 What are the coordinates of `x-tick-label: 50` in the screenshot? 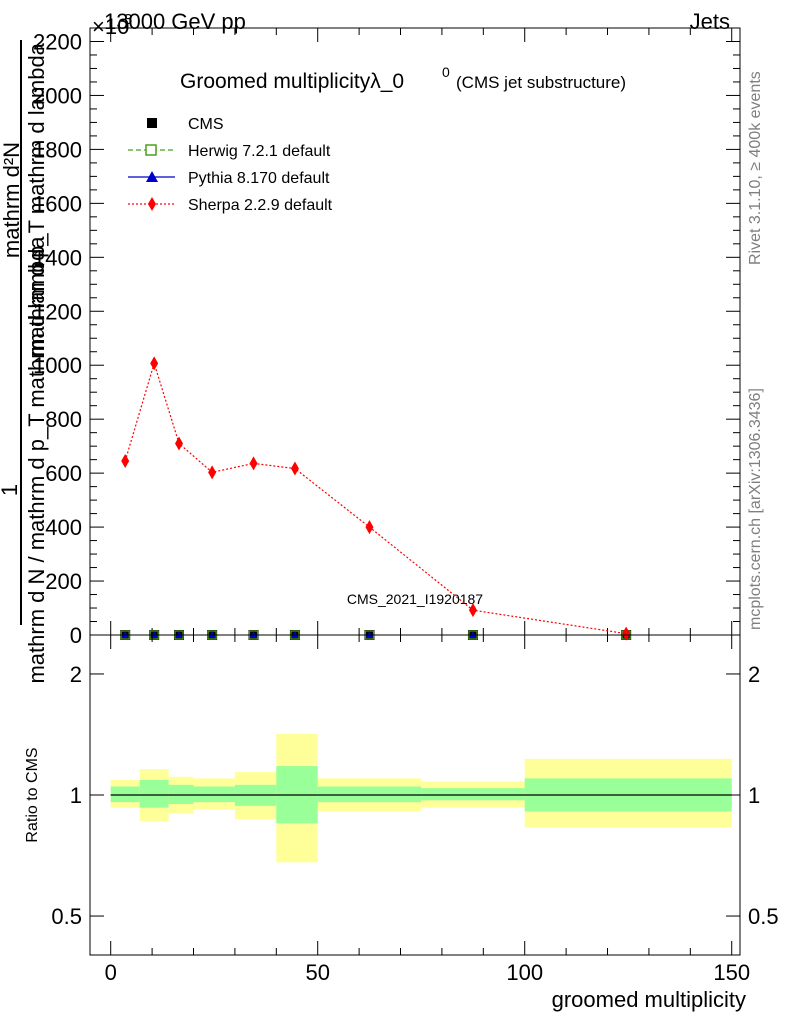 It's located at (317, 972).